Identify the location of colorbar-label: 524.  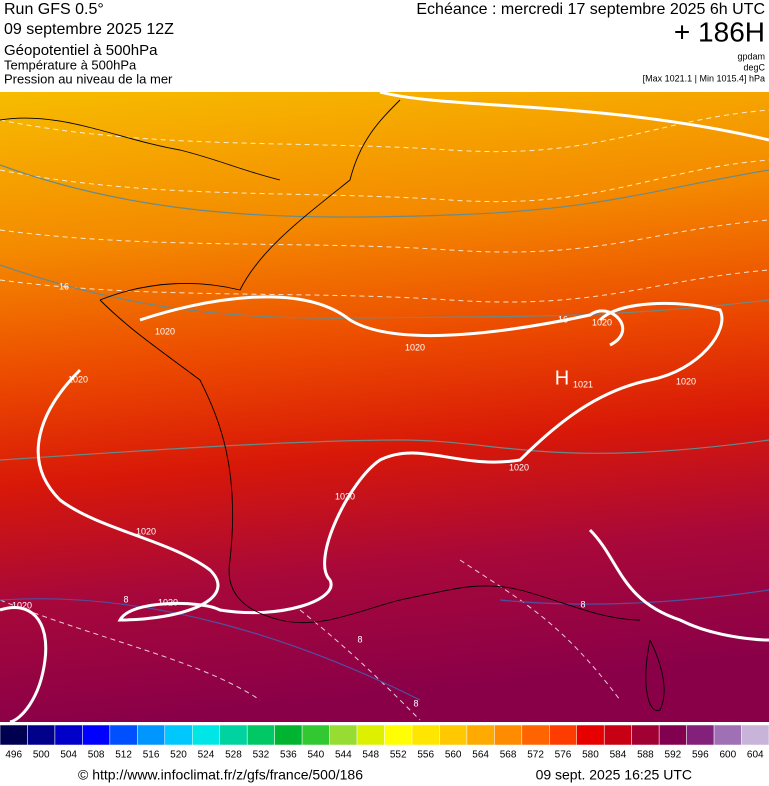
(206, 755).